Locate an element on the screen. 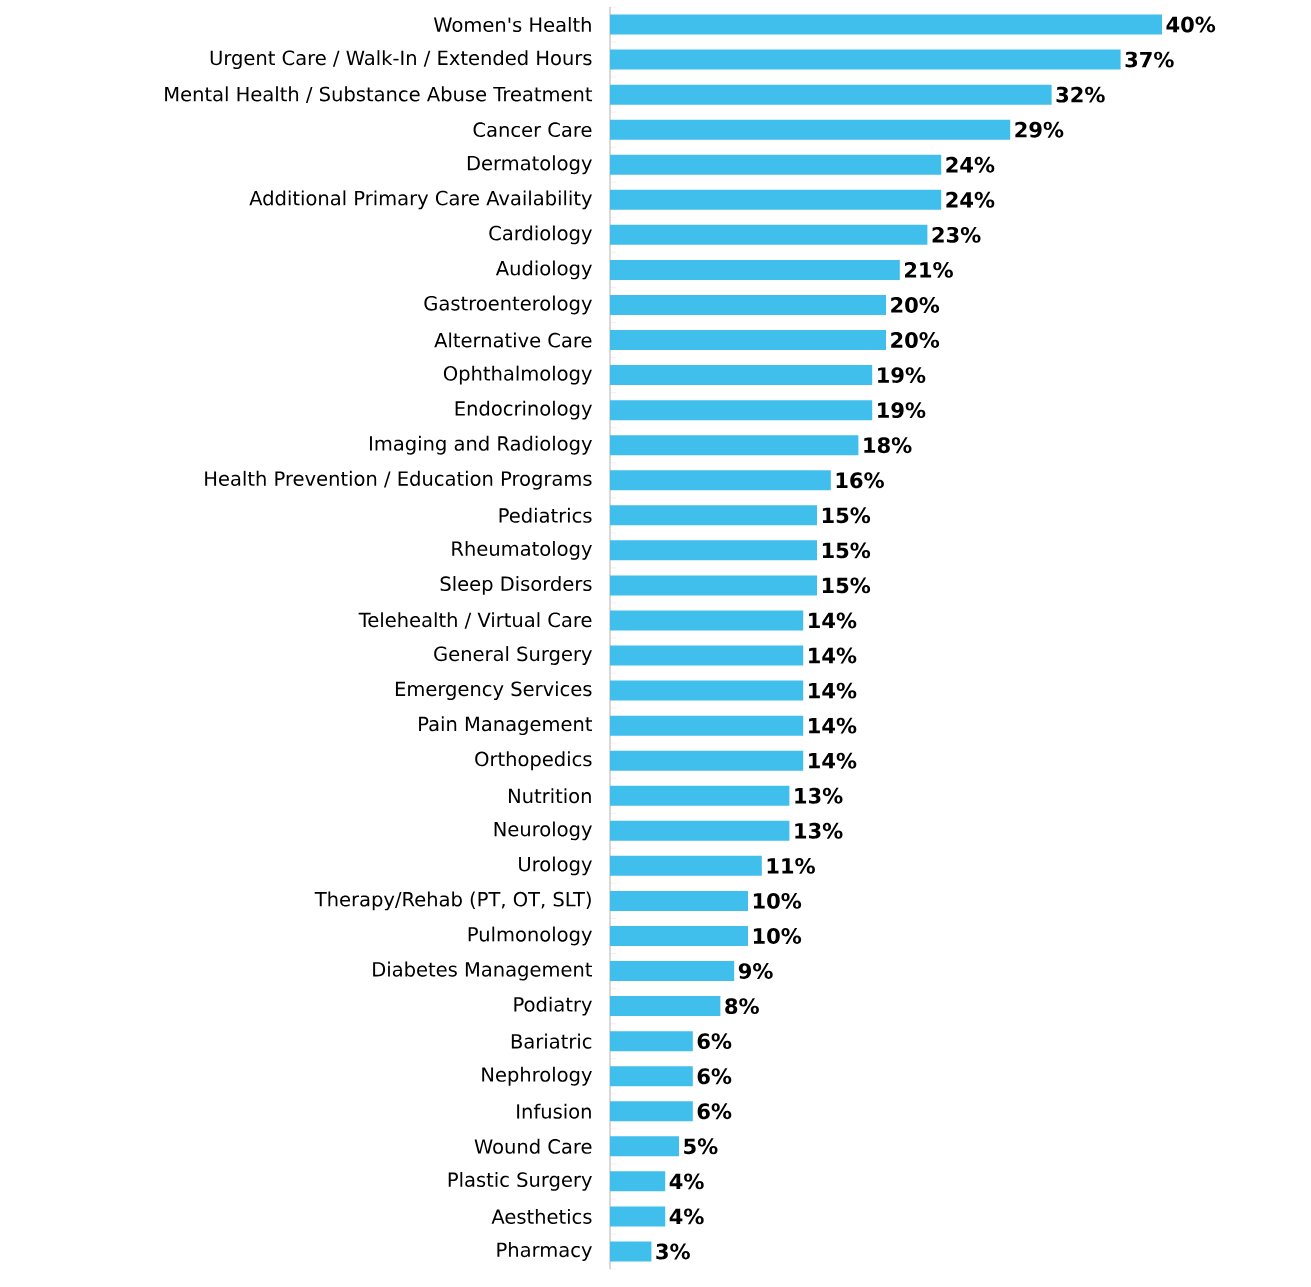 This screenshot has width=1311, height=1287. y-tick-label: Cardiology is located at coordinates (540, 235).